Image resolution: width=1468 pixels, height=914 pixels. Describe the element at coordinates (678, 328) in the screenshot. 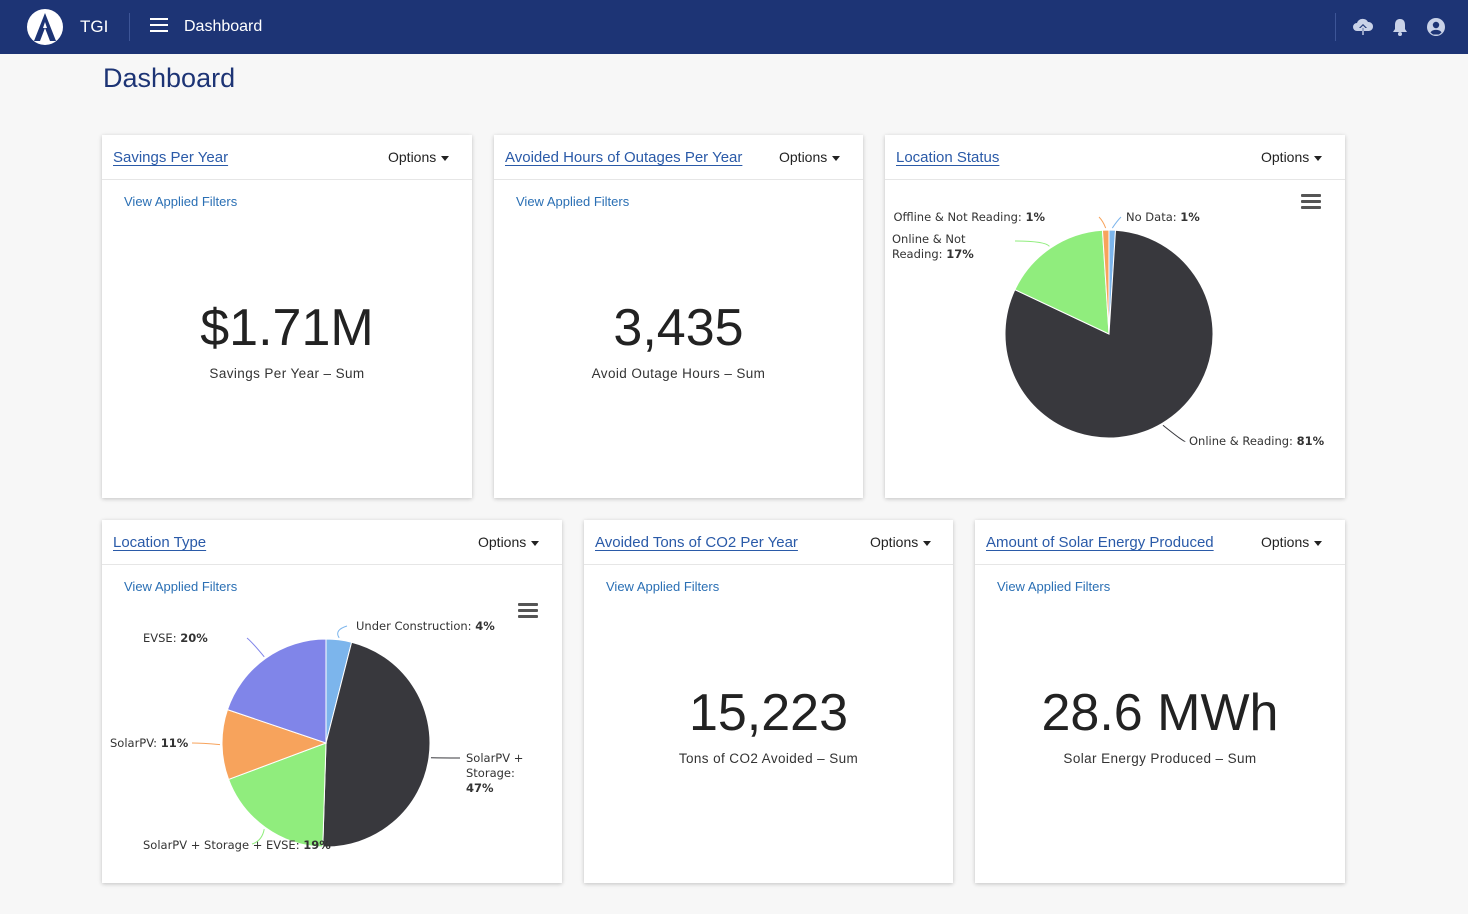

I see `kpi-value: 3,435` at that location.